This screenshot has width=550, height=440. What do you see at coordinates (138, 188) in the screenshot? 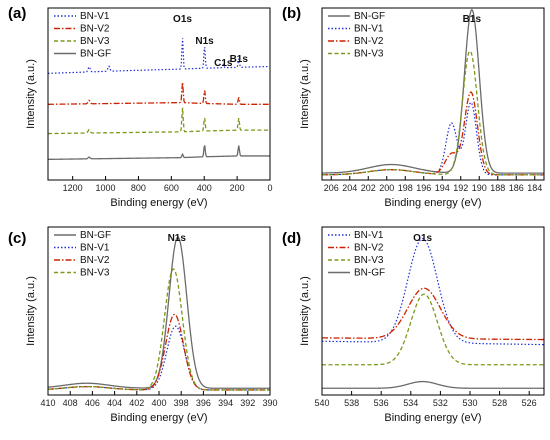
I see `x-tick-label: 800` at bounding box center [138, 188].